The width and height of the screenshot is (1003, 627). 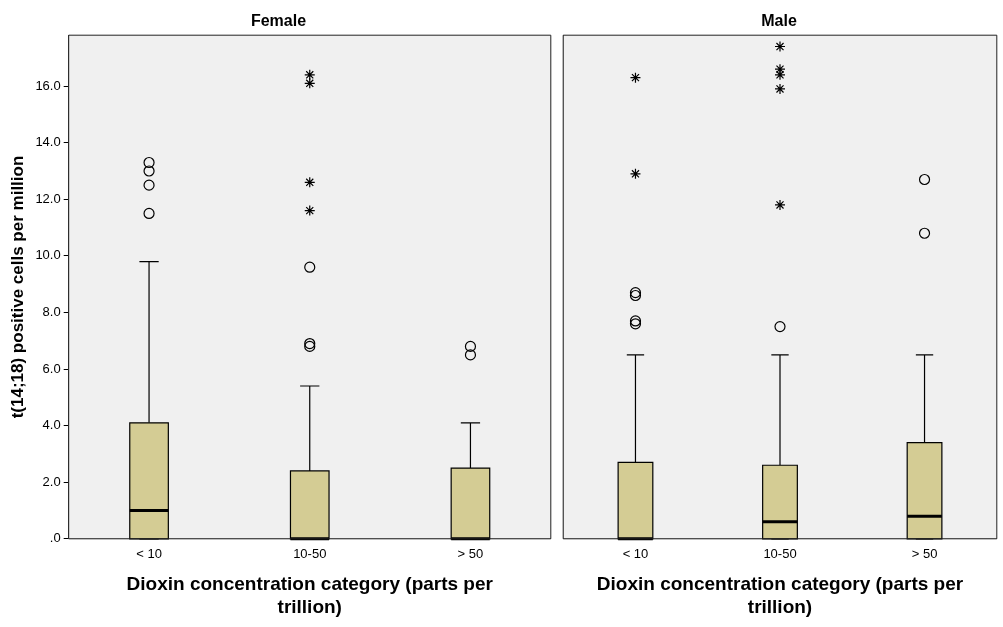 I want to click on y-axis-title: t(14;18) positive cells per million, so click(x=17, y=287).